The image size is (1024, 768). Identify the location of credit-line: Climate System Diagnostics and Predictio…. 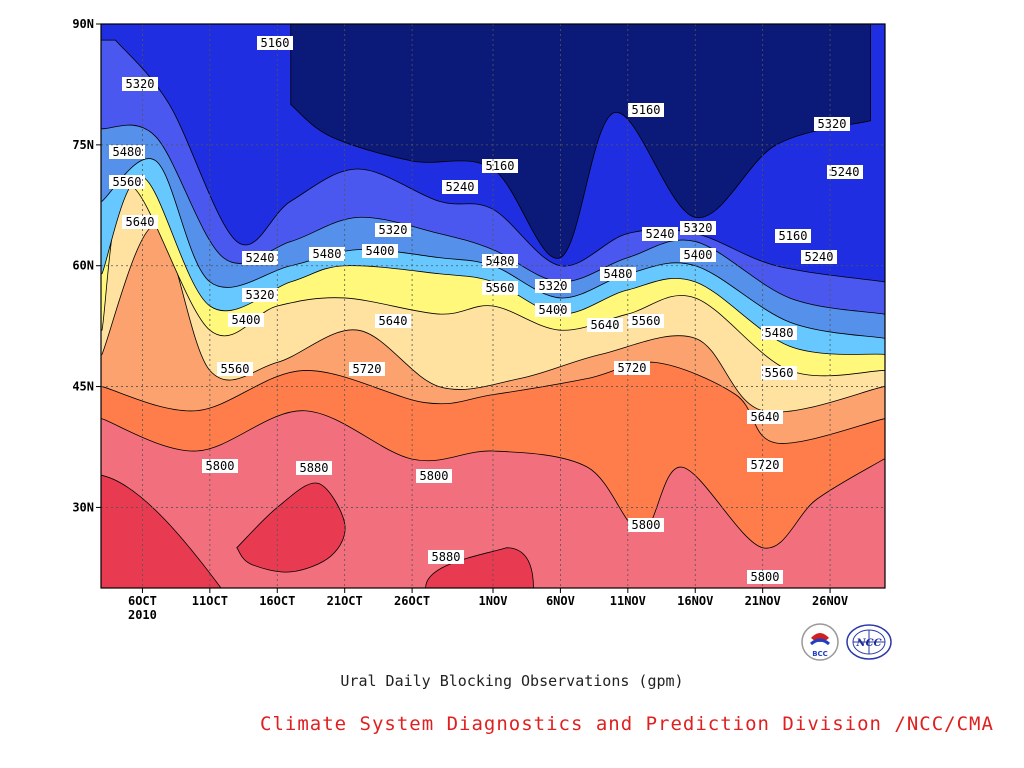
(627, 724).